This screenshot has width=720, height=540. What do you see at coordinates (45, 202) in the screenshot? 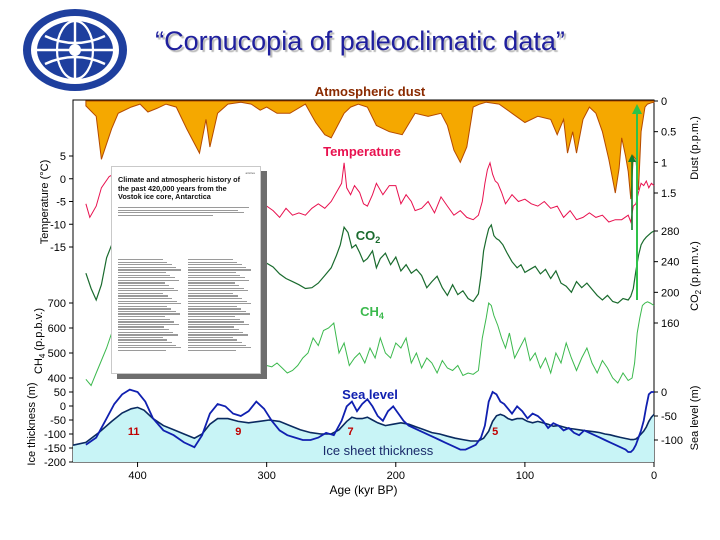
I see `temperature-axis-label: Temperature (°C)` at bounding box center [45, 202].